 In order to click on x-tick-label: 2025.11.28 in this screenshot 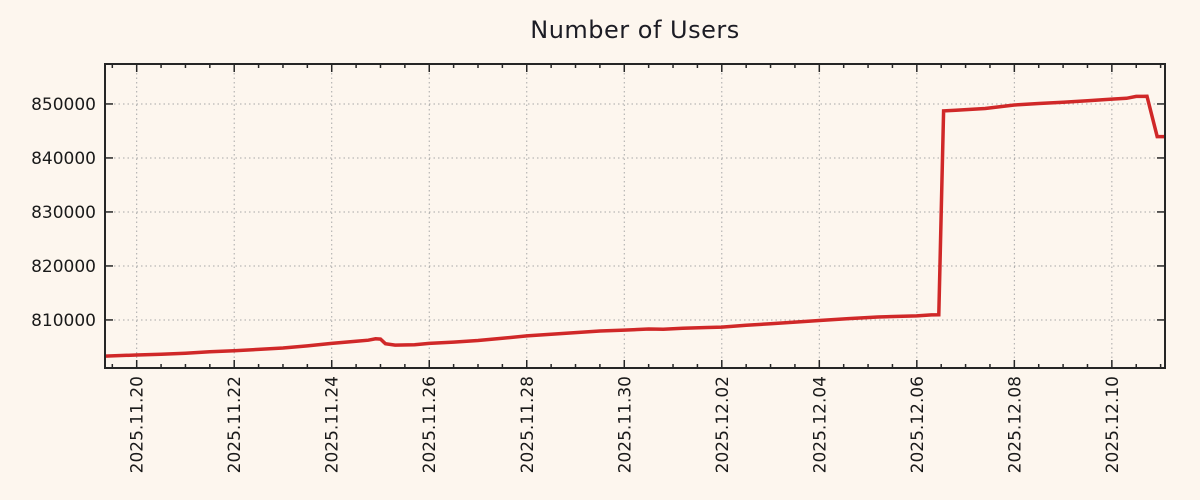, I will do `click(528, 424)`.